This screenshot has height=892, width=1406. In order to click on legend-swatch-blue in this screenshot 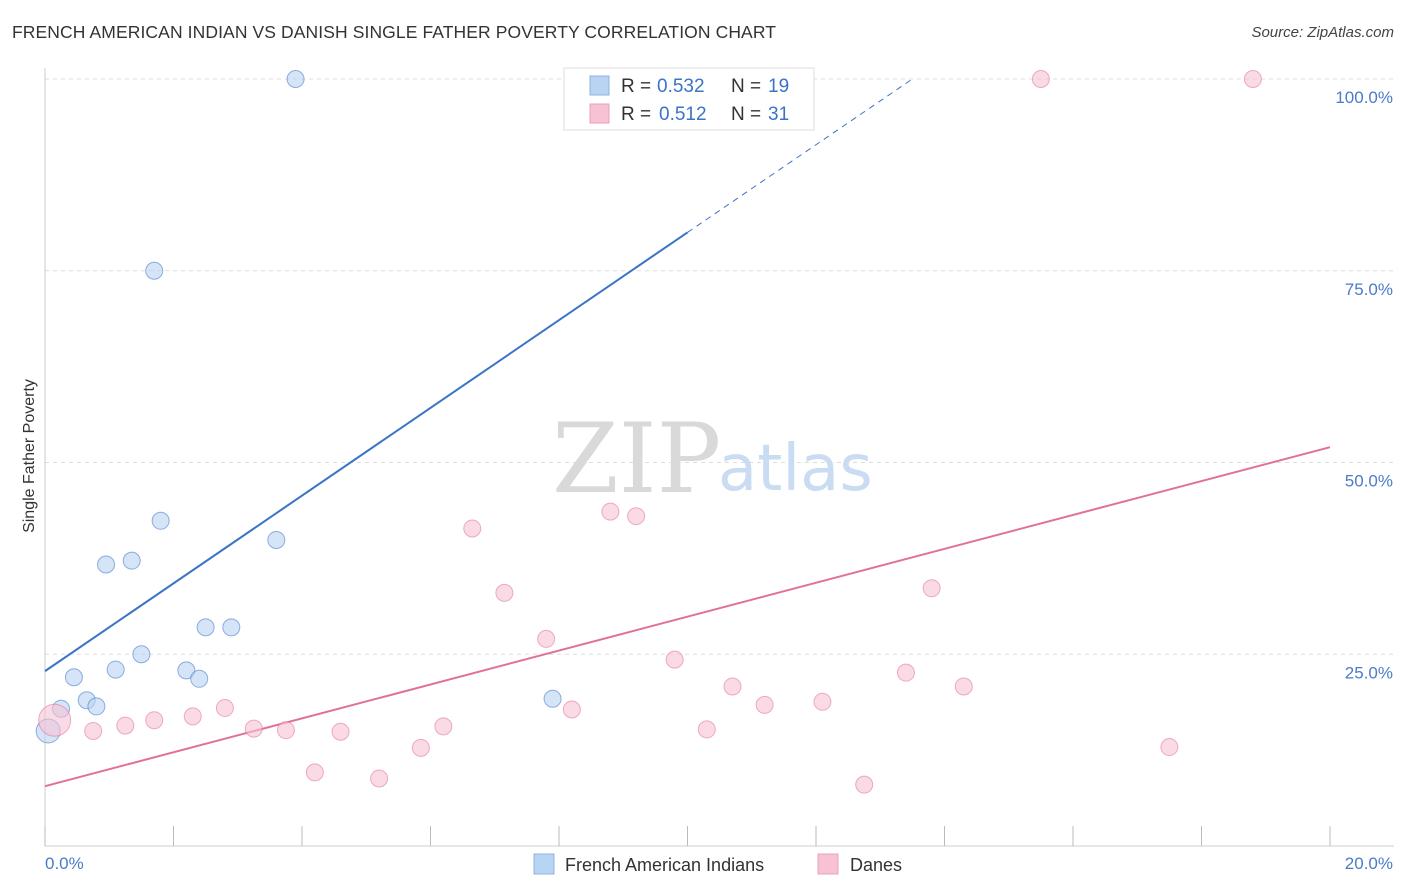, I will do `click(599, 85)`.